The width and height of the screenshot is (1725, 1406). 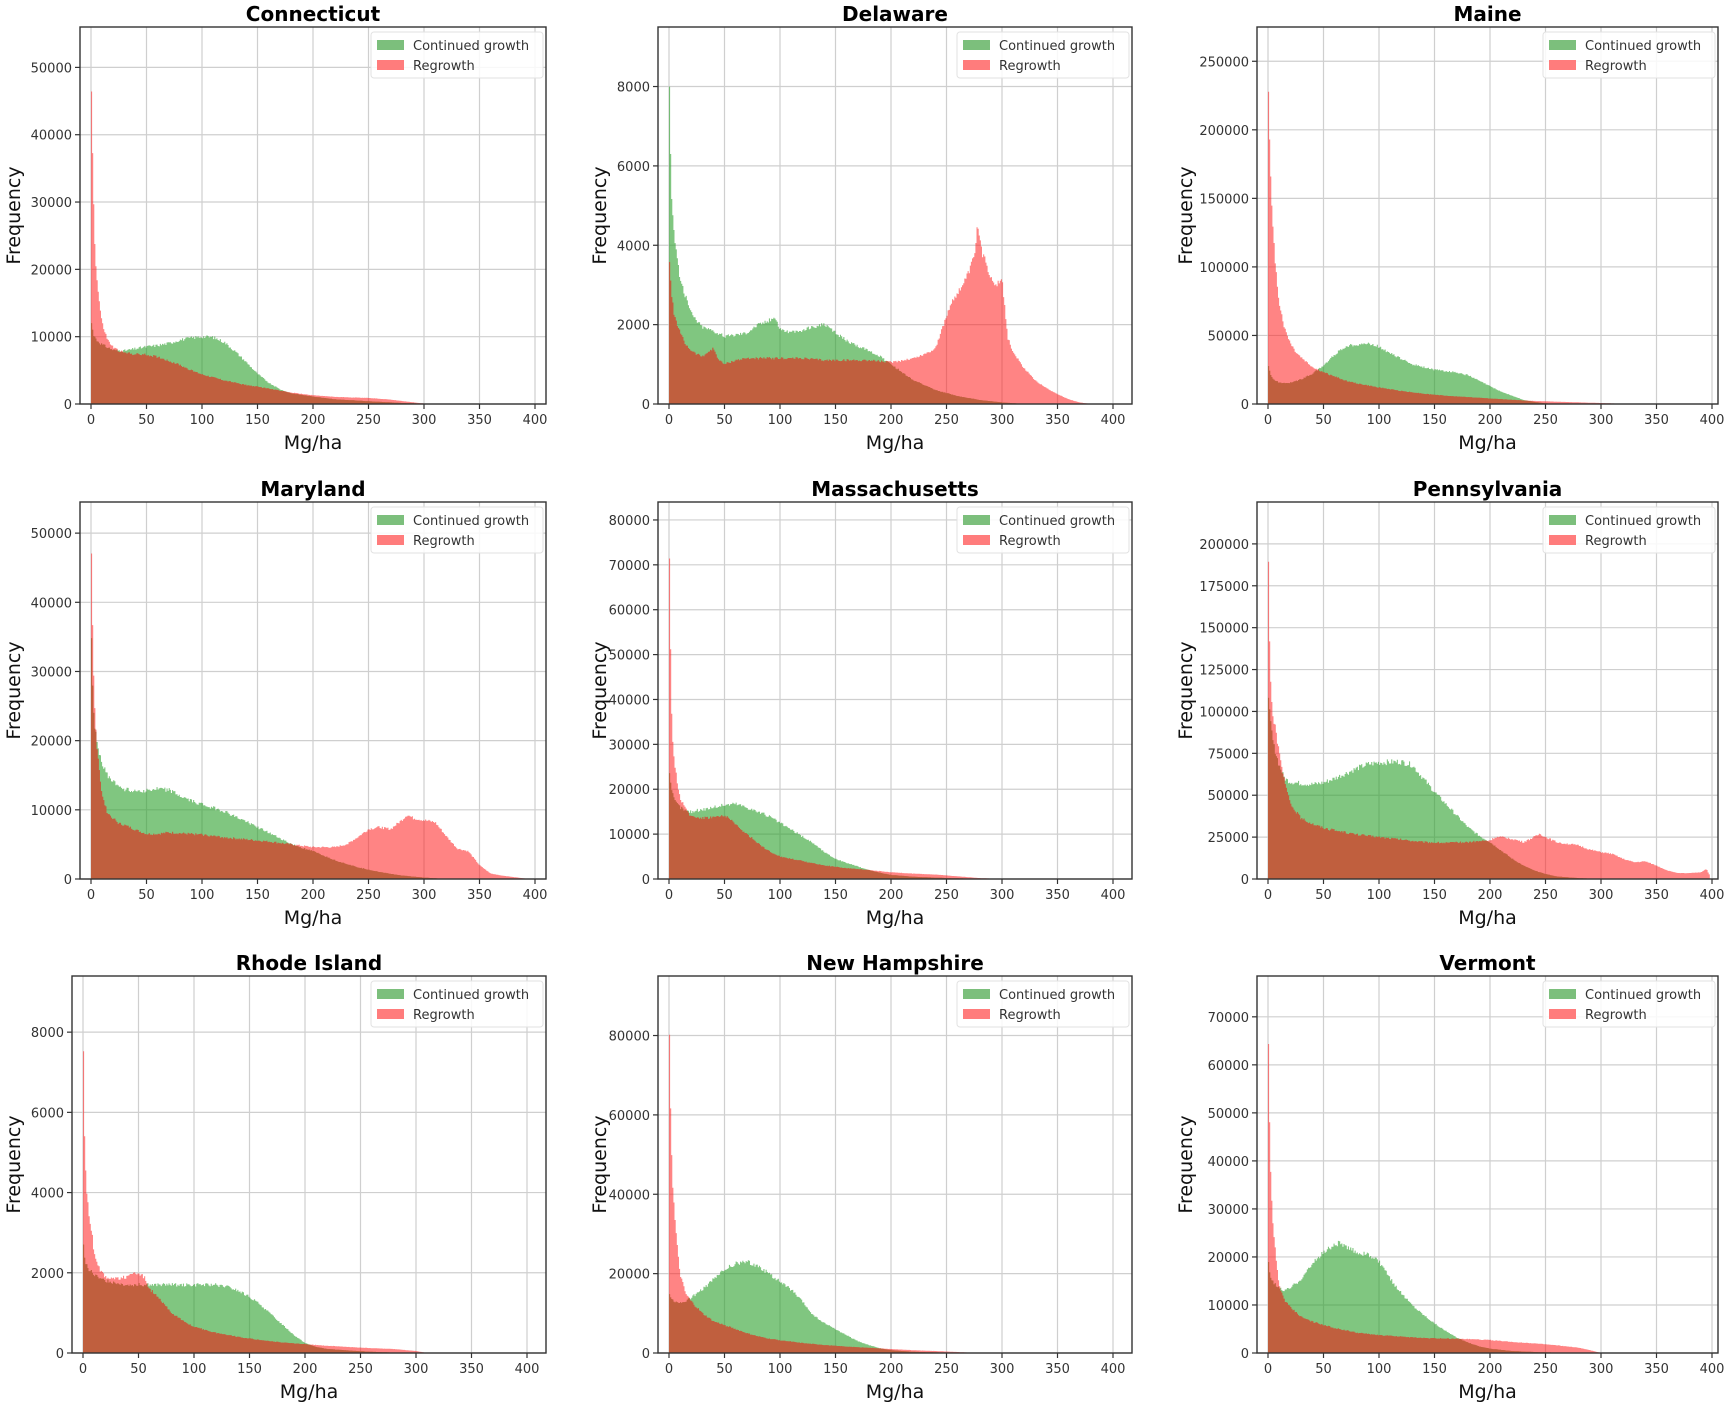 I want to click on legend-label: Continued growth, so click(x=1643, y=521).